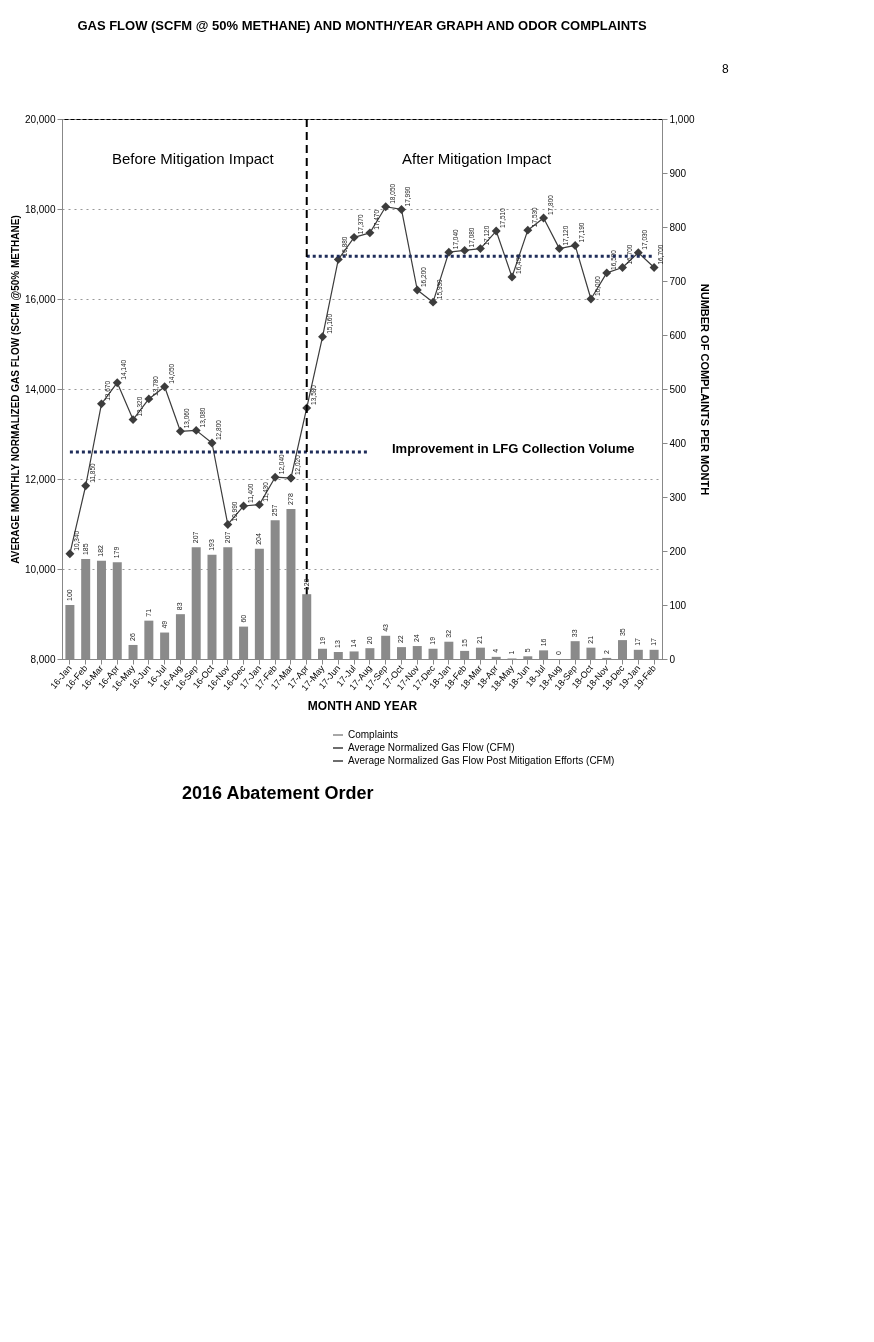 The height and width of the screenshot is (1342, 874). Describe the element at coordinates (40, 209) in the screenshot. I see `y-tick-label: 18,000` at that location.